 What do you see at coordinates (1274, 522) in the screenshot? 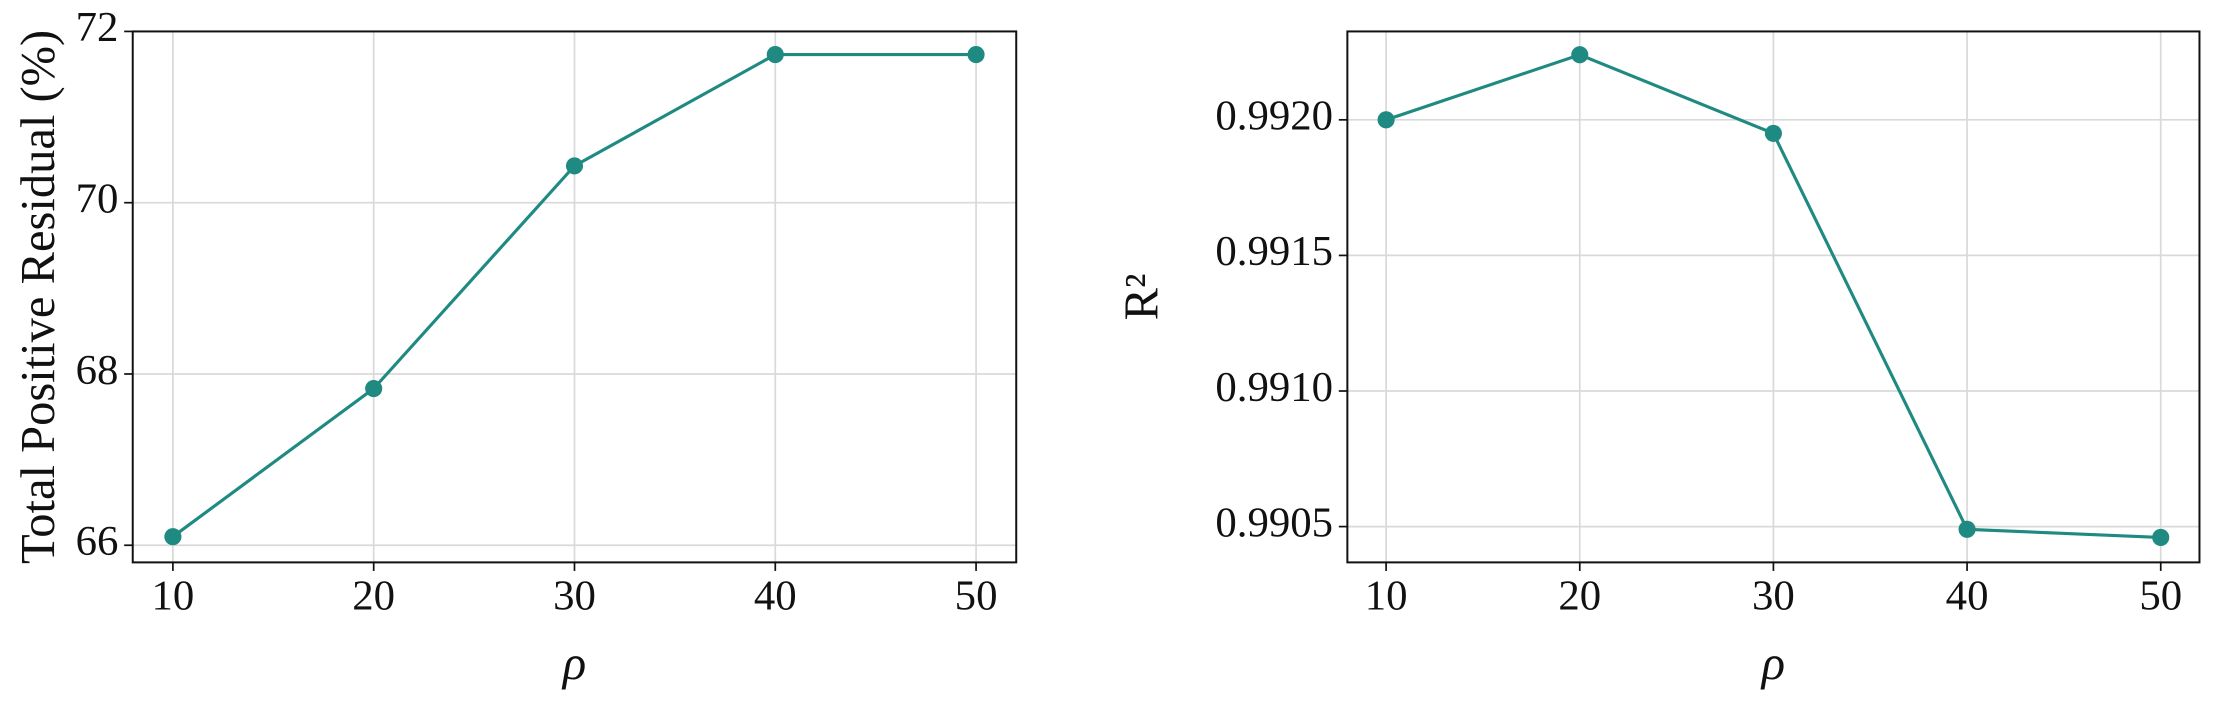
I see `y-tick-label: 0.9905` at bounding box center [1274, 522].